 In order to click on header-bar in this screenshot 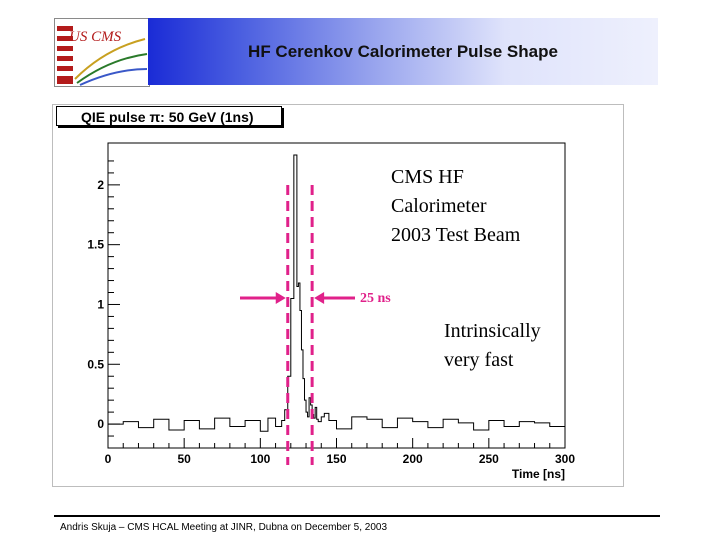, I will do `click(403, 51)`.